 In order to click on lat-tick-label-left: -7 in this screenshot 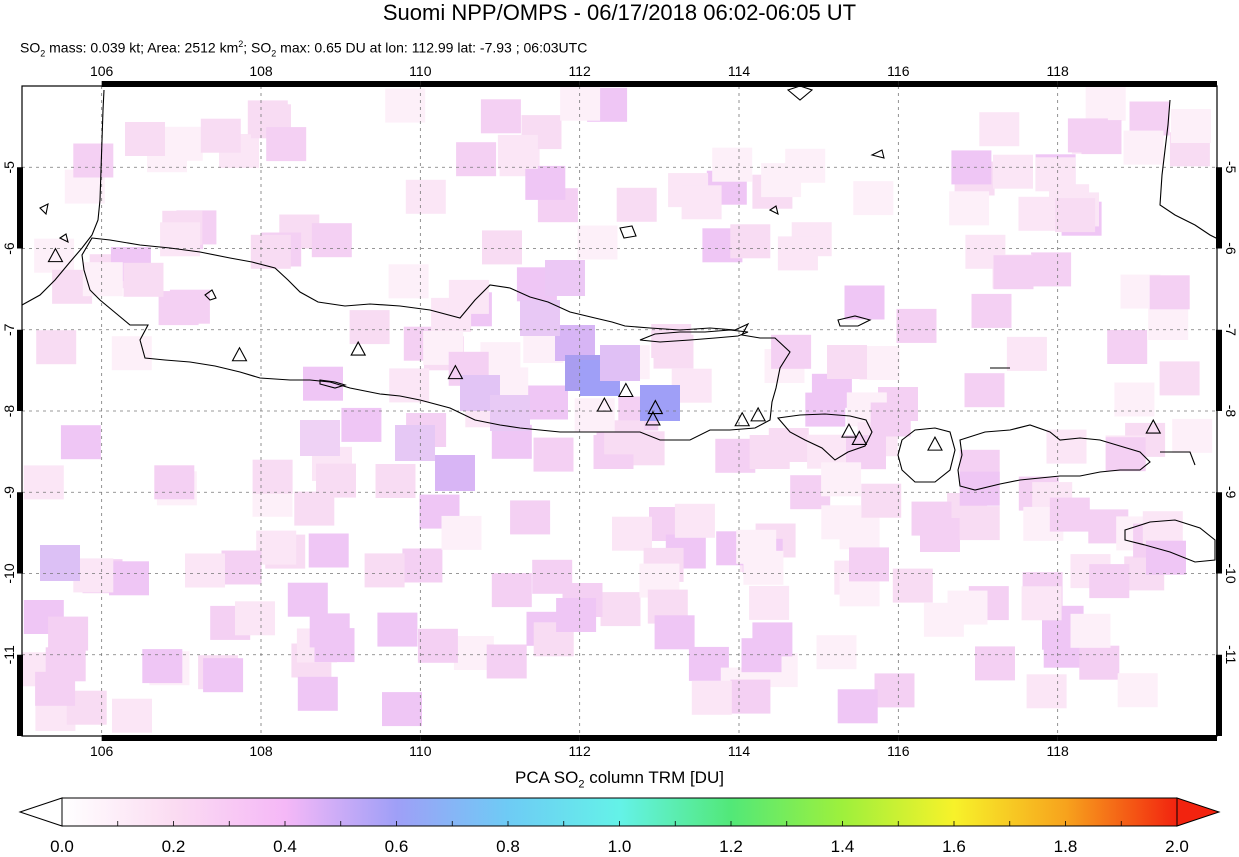, I will do `click(9, 329)`.